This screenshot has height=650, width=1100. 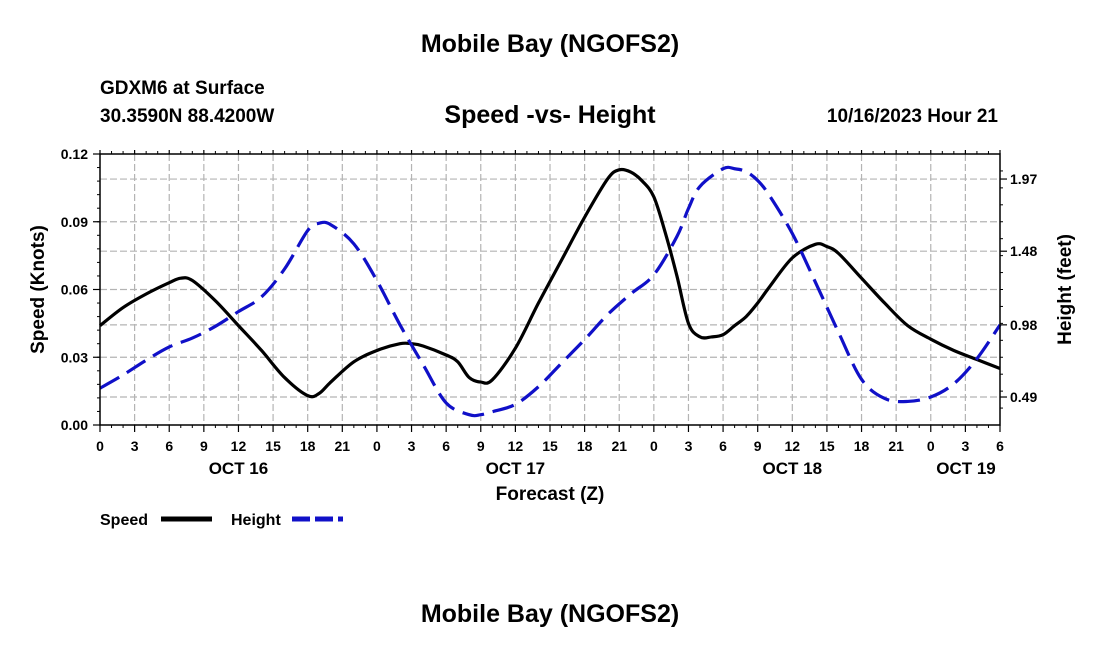 I want to click on legend-speed-label: Speed, so click(x=124, y=520).